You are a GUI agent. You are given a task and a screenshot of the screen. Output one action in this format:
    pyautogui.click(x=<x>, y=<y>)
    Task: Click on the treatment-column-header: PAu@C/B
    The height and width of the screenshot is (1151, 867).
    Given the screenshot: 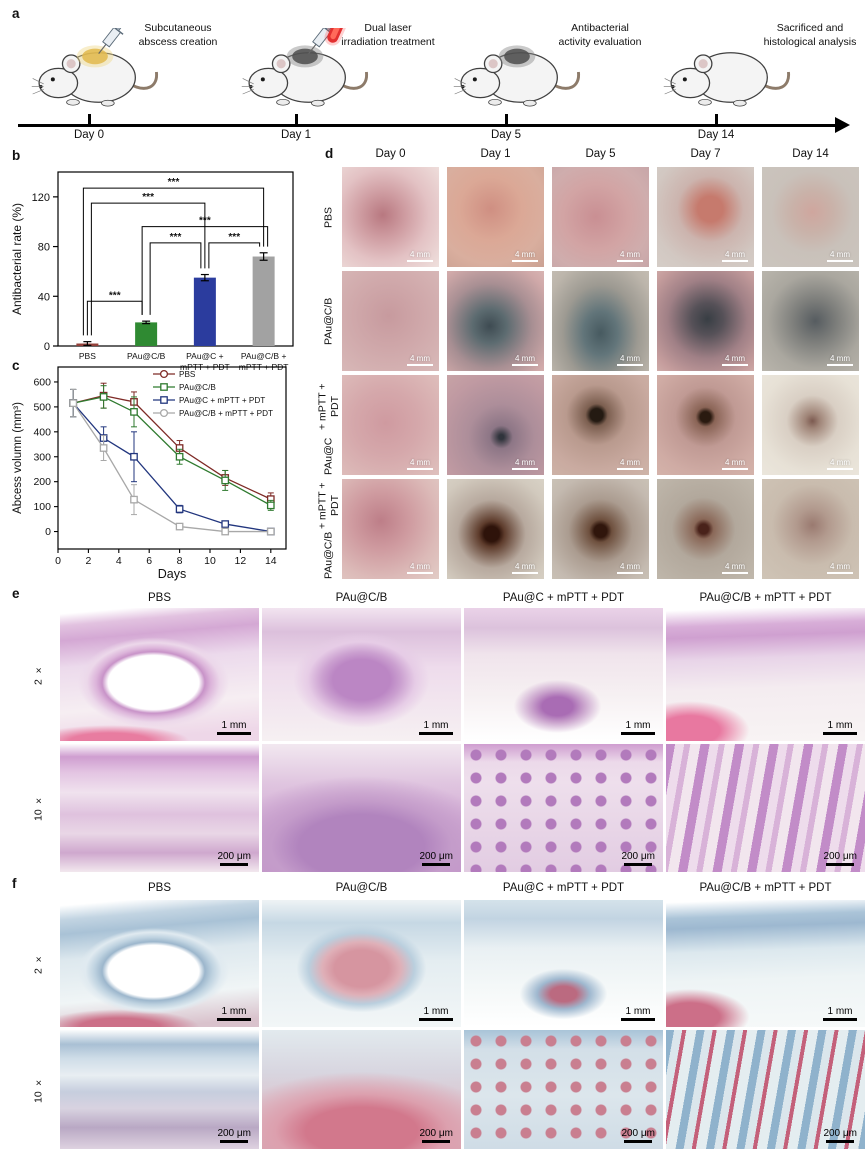 What is the action you would take?
    pyautogui.click(x=361, y=598)
    